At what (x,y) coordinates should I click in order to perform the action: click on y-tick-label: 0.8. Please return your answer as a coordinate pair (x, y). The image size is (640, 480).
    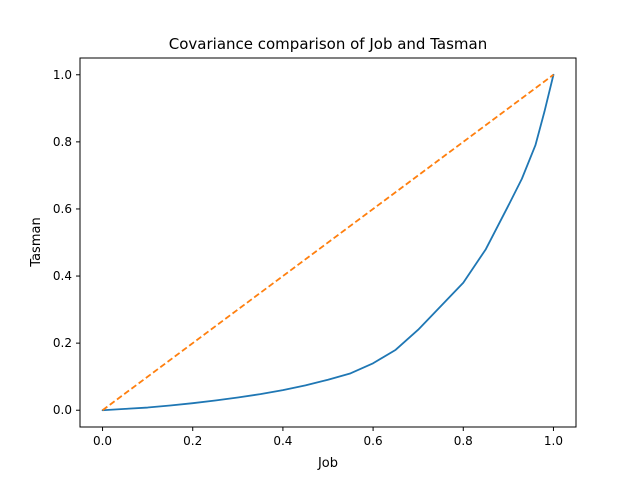
    Looking at the image, I should click on (62, 142).